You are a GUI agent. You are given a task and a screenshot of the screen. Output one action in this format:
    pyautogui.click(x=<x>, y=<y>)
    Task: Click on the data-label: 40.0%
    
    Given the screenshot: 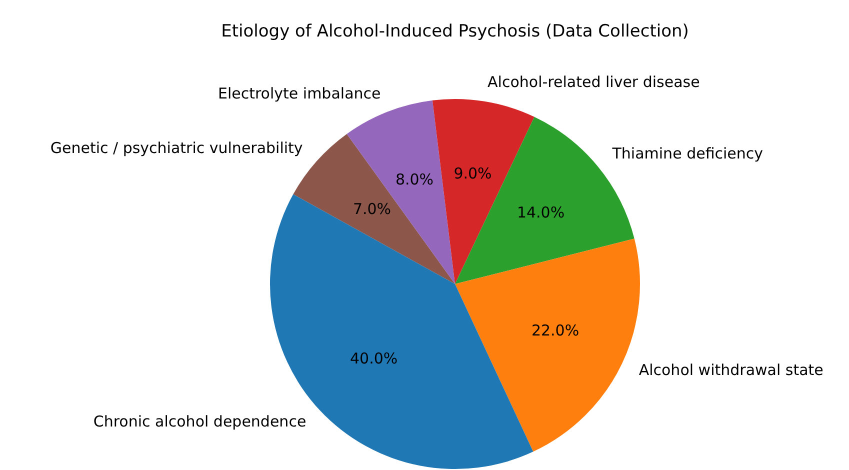 What is the action you would take?
    pyautogui.click(x=374, y=359)
    